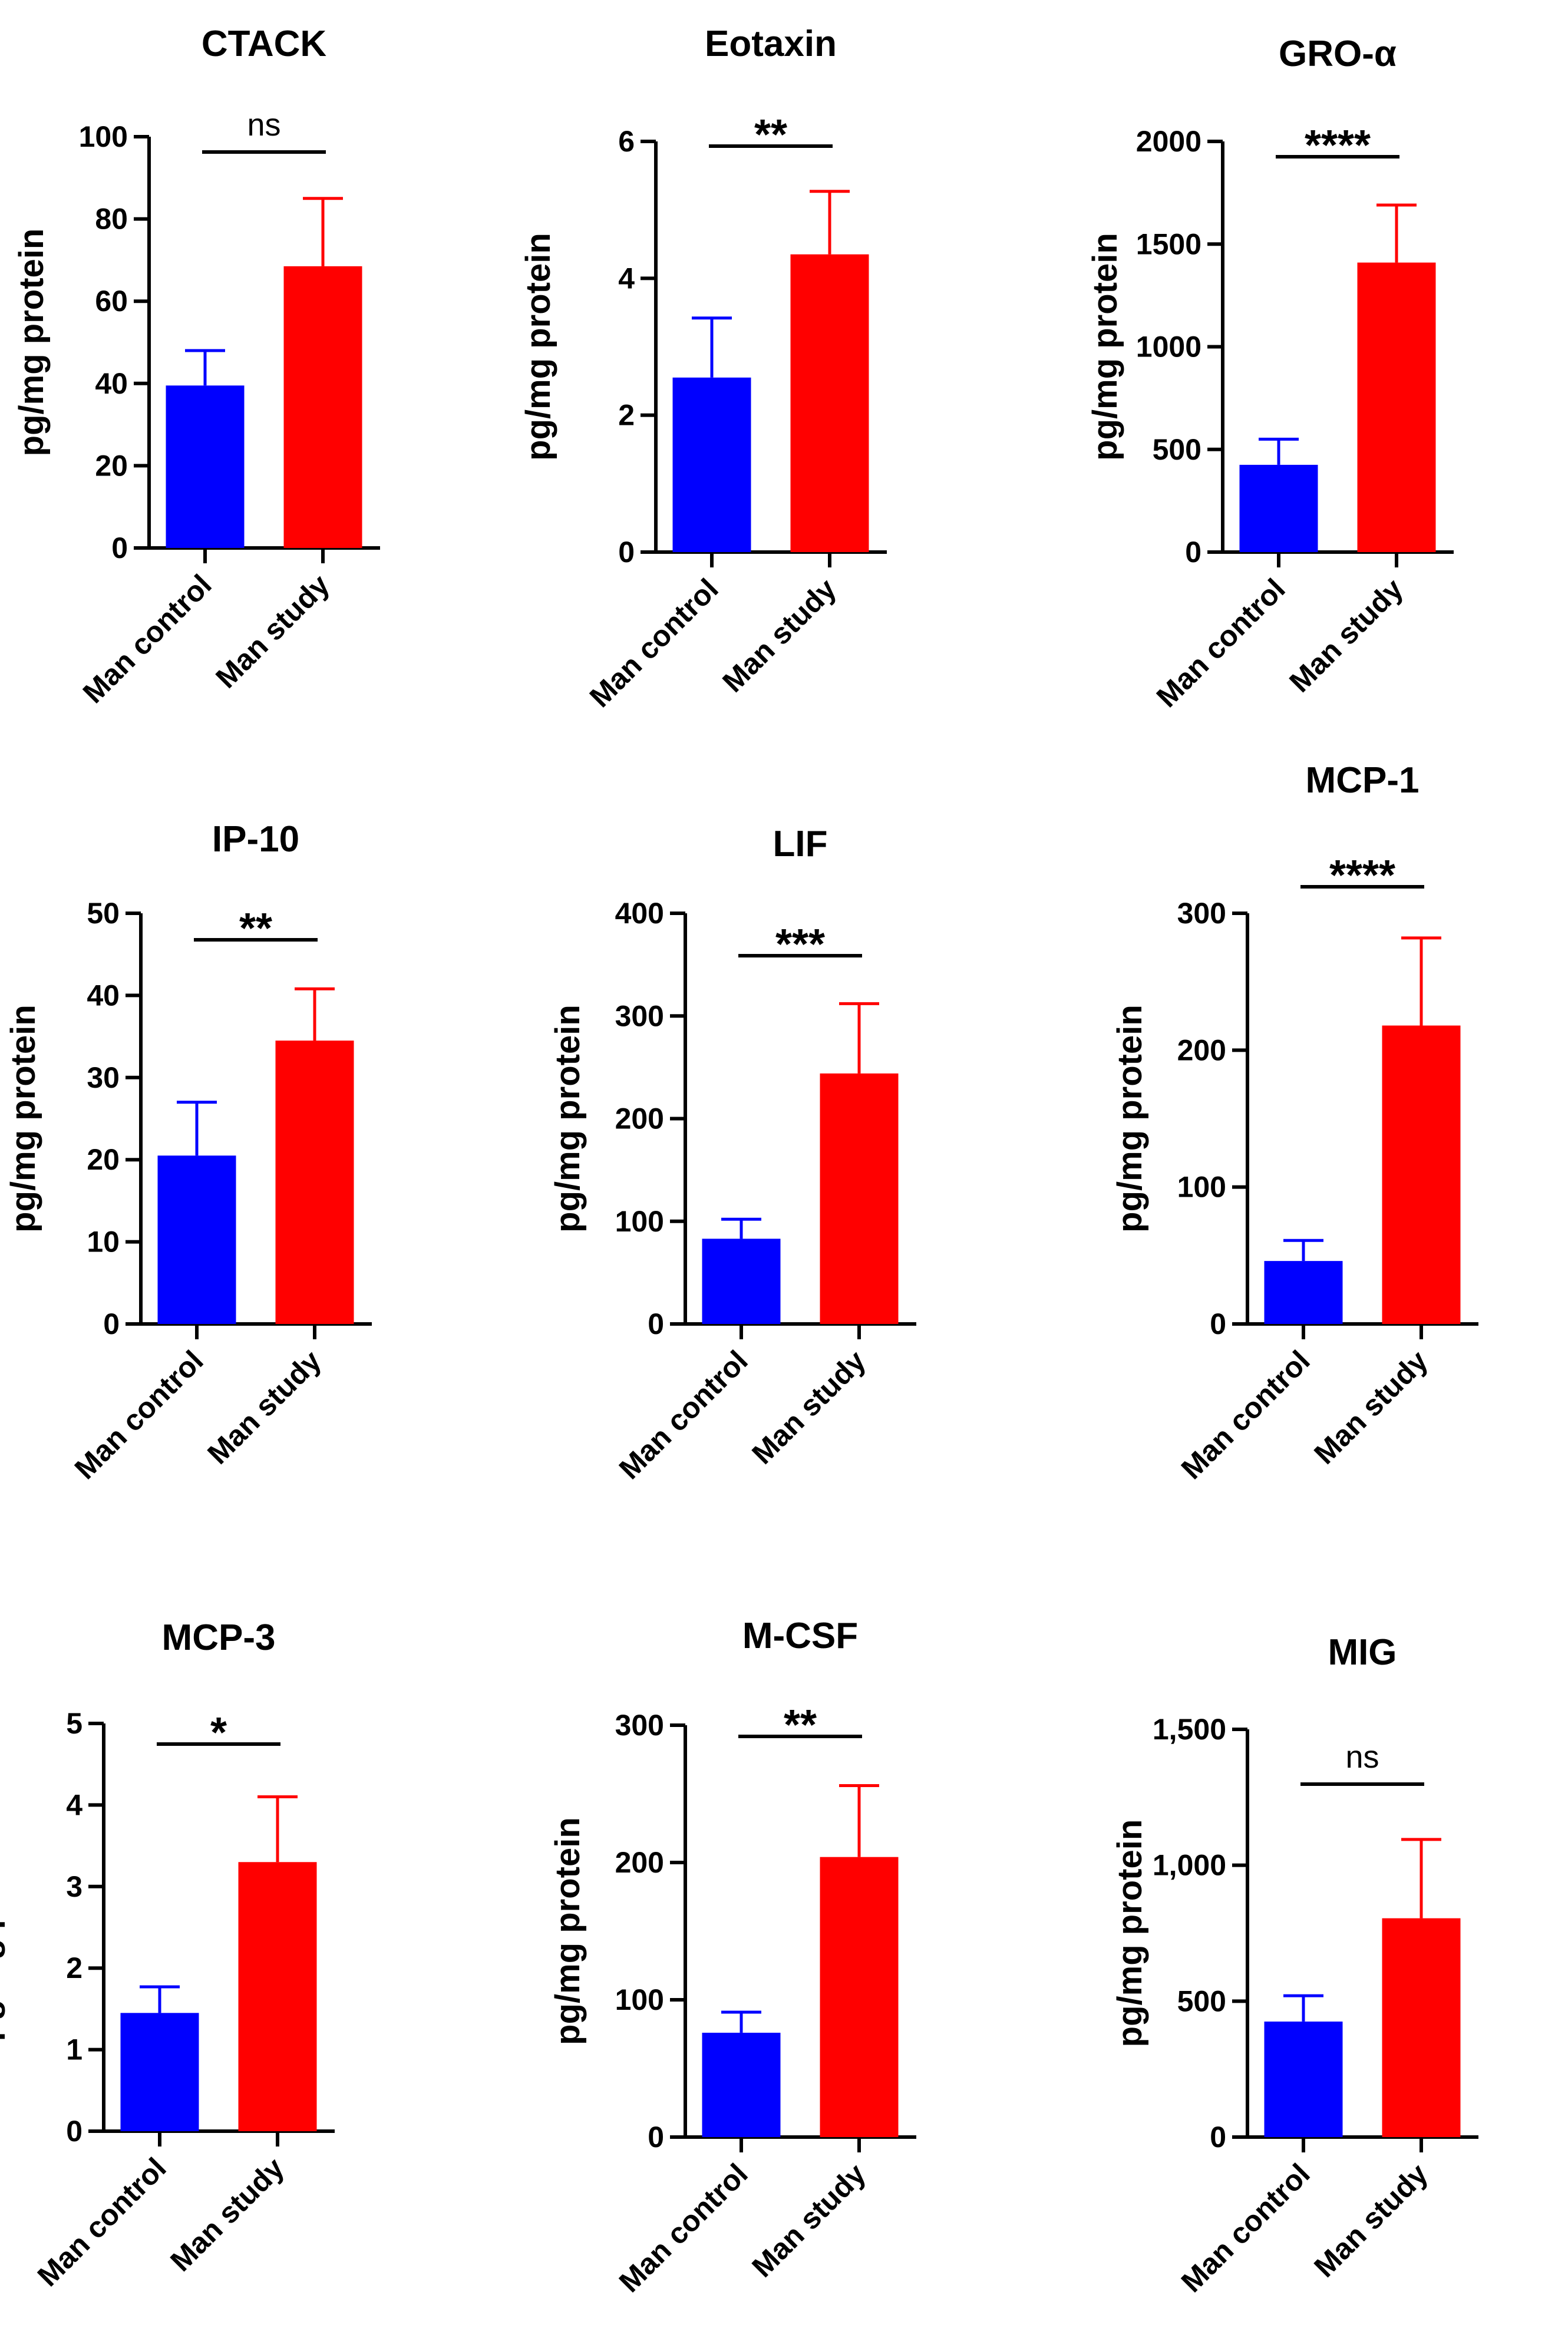  I want to click on y-tick-label: 3, so click(74, 1886).